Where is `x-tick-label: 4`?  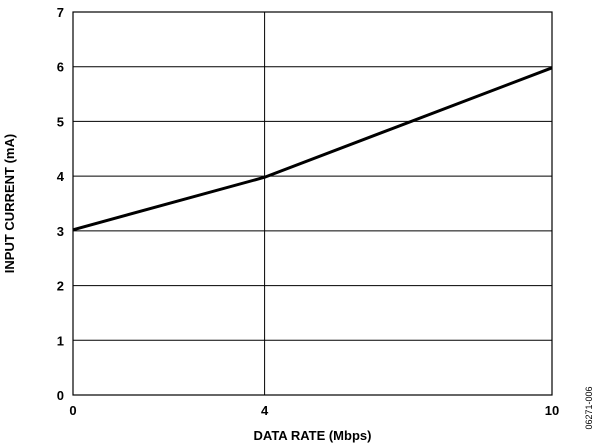
x-tick-label: 4 is located at coordinates (265, 410).